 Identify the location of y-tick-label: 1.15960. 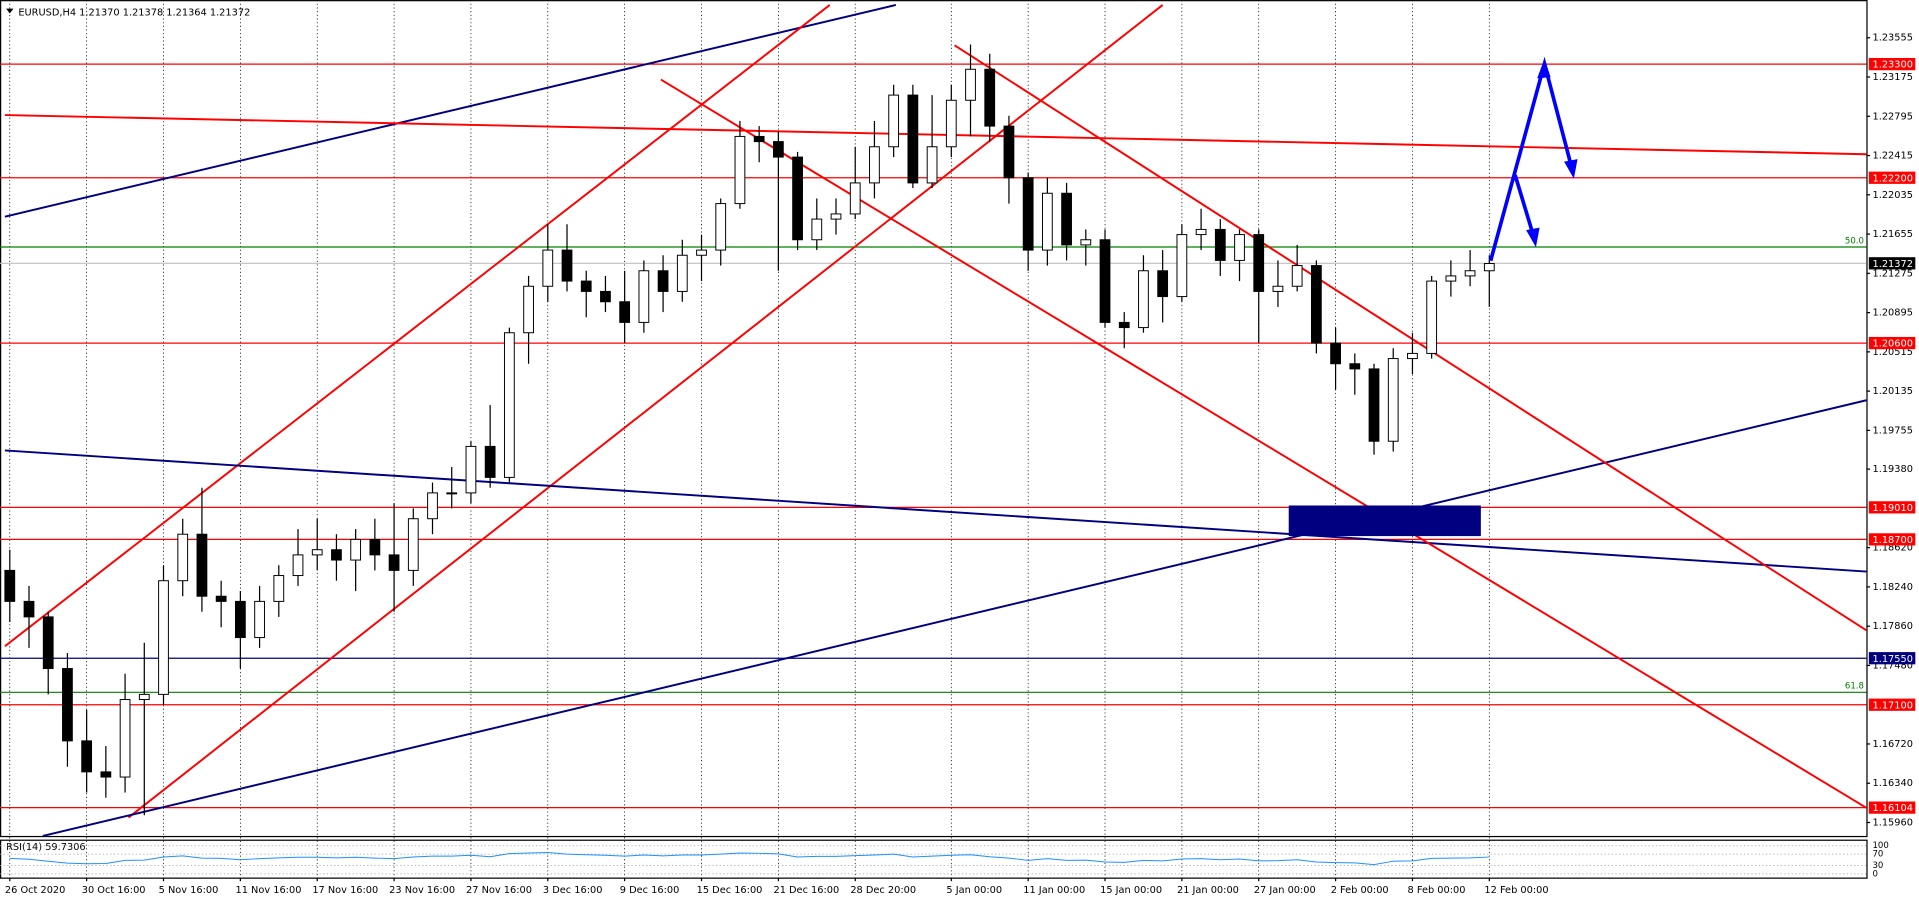
(1892, 822).